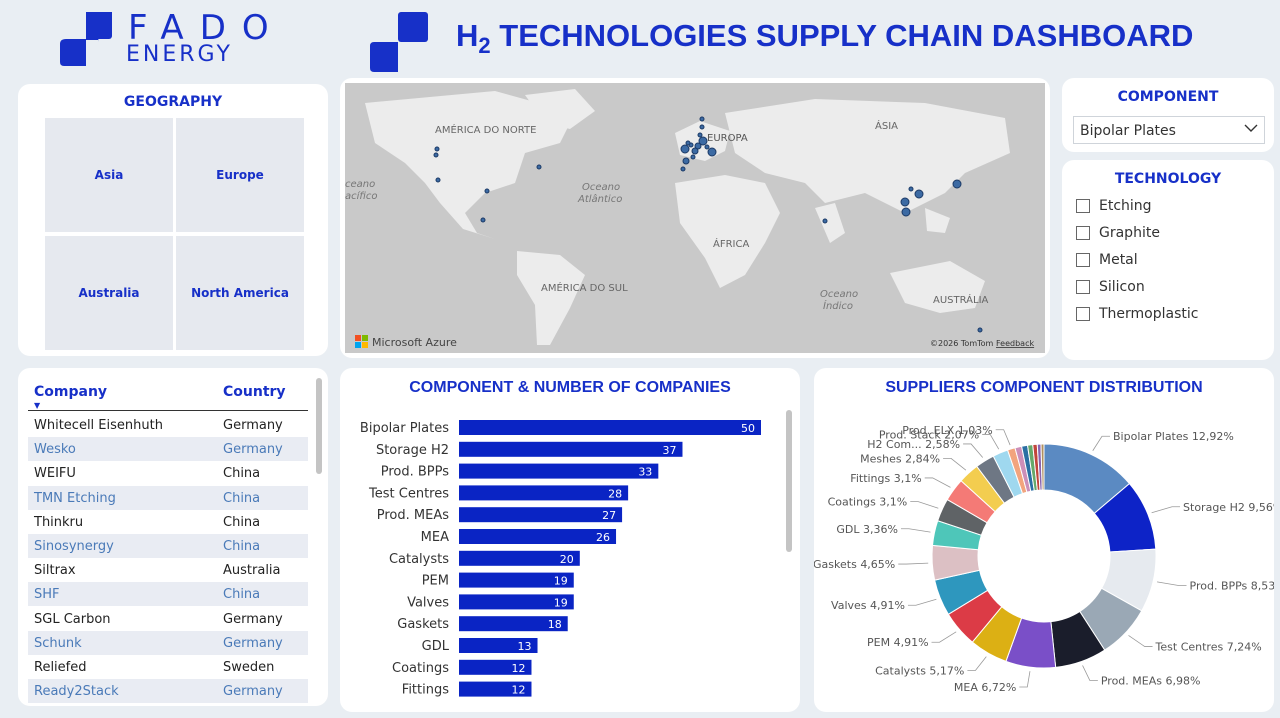  What do you see at coordinates (75, 498) in the screenshot?
I see `cell-company: TMN Etching` at bounding box center [75, 498].